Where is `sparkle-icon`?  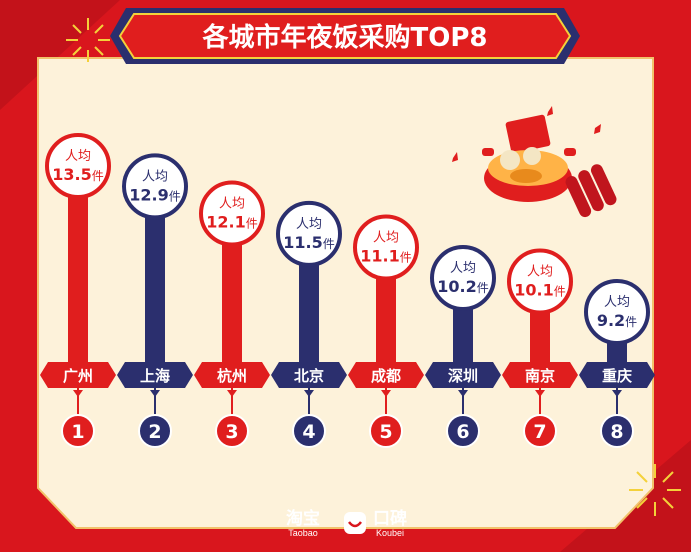
sparkle-icon is located at coordinates (526, 134).